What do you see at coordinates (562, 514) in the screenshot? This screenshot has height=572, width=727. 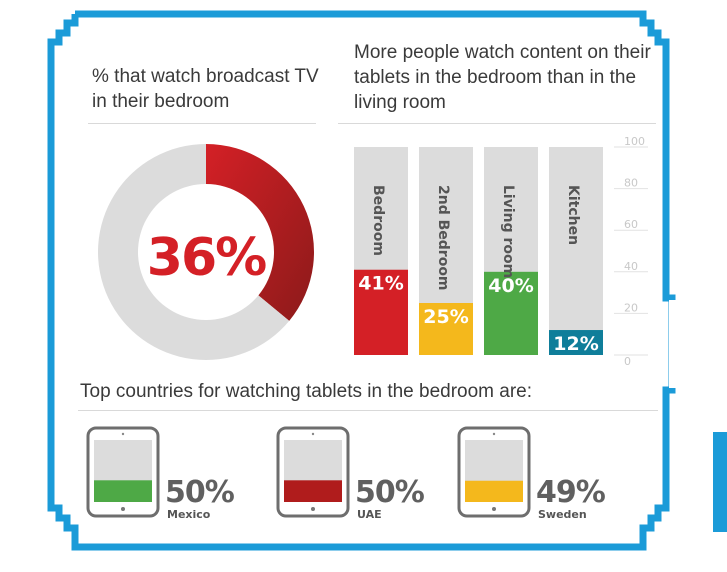 I see `country-name: Sweden` at bounding box center [562, 514].